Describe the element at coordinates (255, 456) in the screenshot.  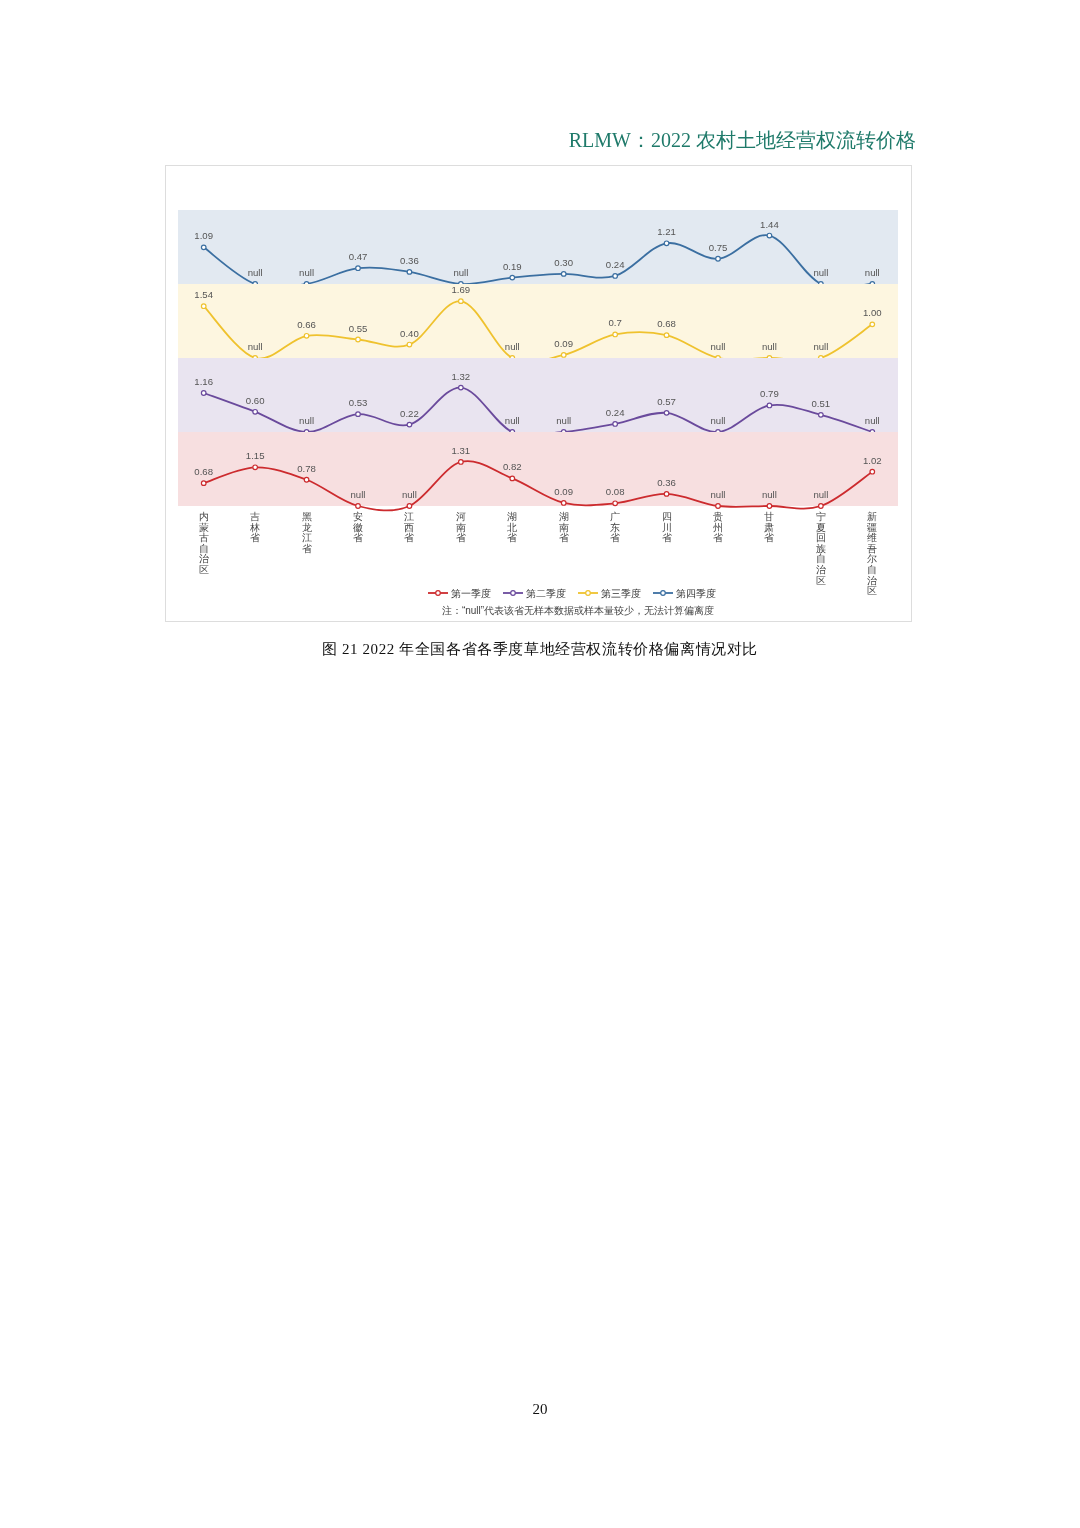
I see `data-label: 1.15` at that location.